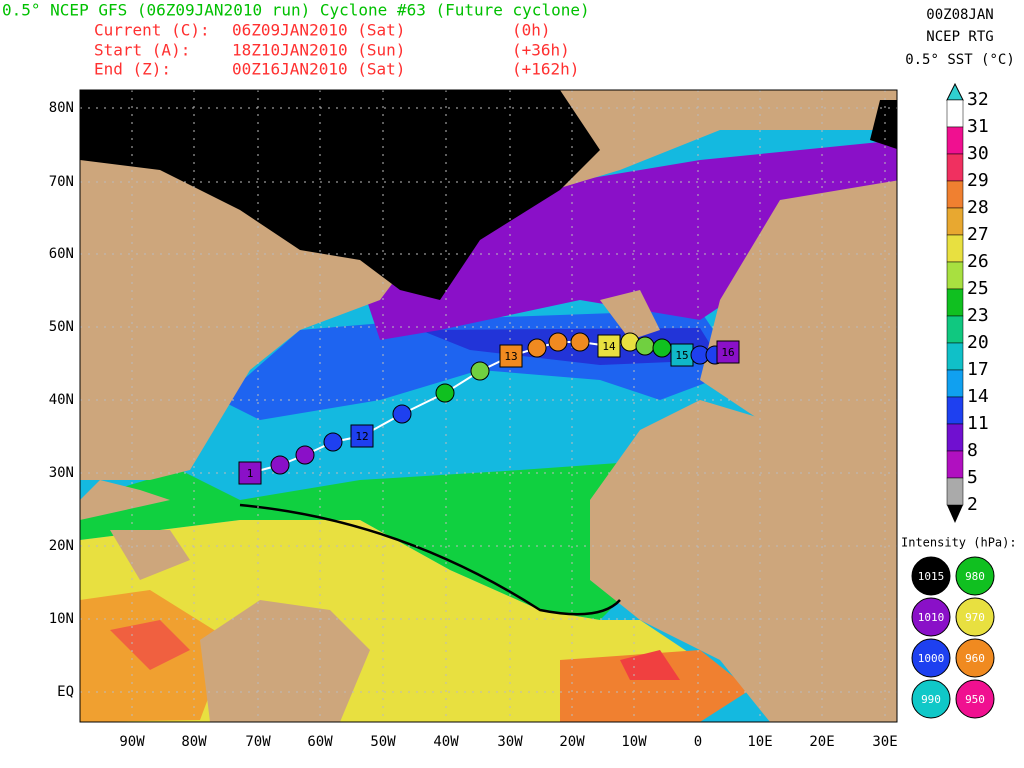 The height and width of the screenshot is (768, 1024). I want to click on product-field: 0.5° SST (°C), so click(960, 60).